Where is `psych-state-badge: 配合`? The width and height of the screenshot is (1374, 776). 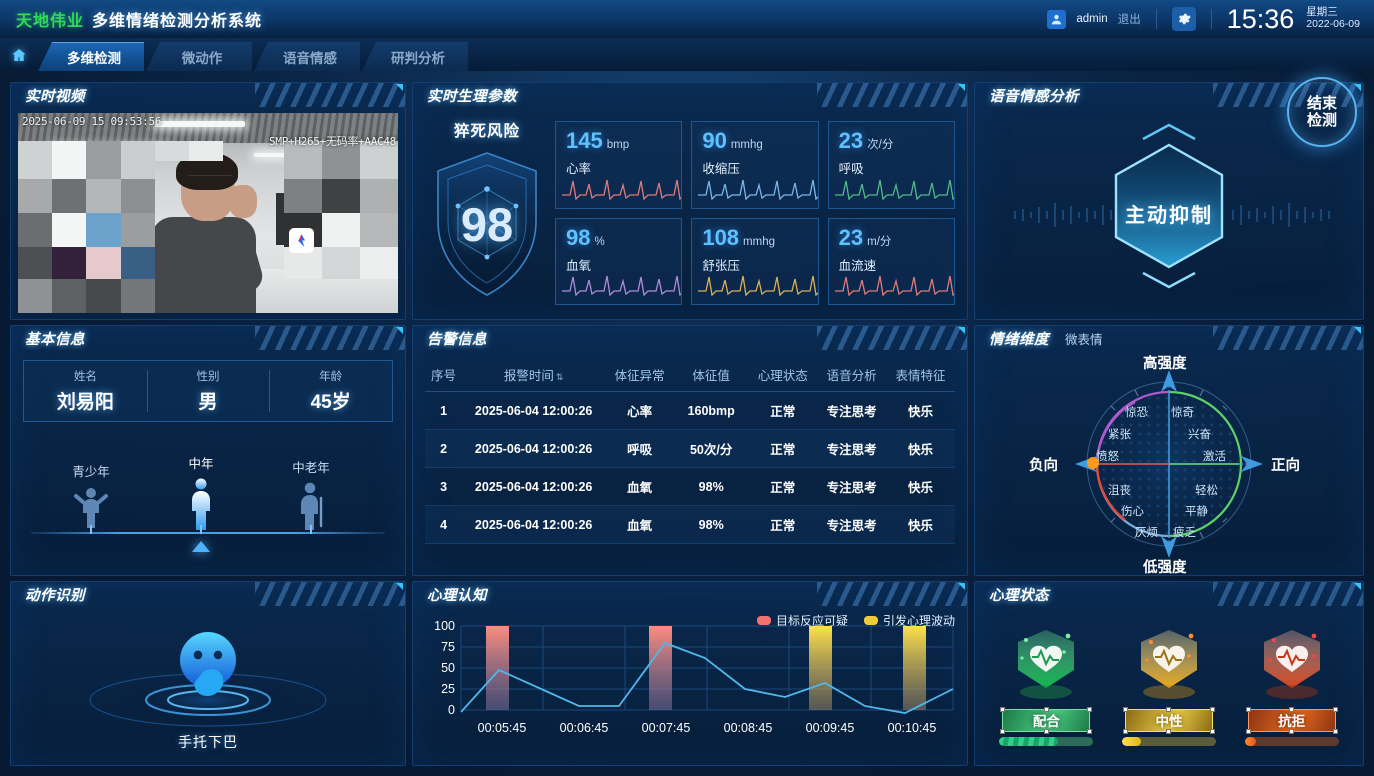
psych-state-badge: 配合 is located at coordinates (1046, 720).